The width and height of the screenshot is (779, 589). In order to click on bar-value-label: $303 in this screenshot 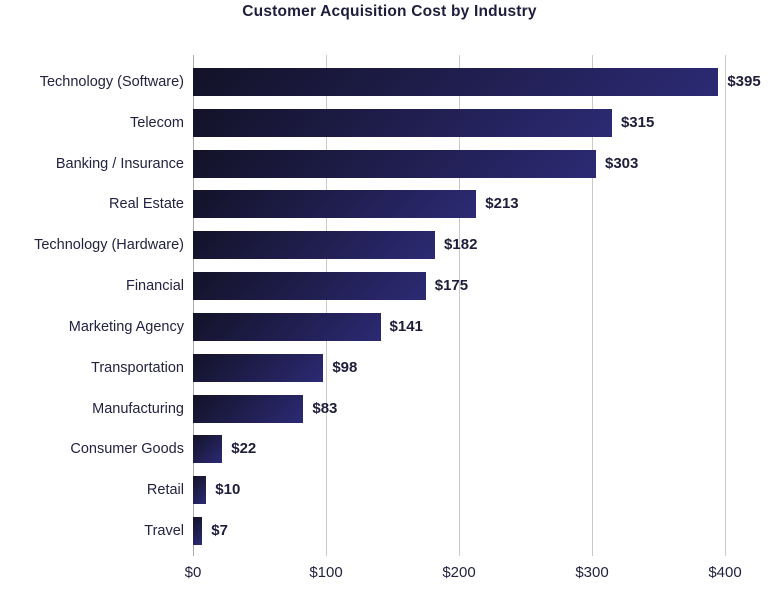, I will do `click(621, 163)`.